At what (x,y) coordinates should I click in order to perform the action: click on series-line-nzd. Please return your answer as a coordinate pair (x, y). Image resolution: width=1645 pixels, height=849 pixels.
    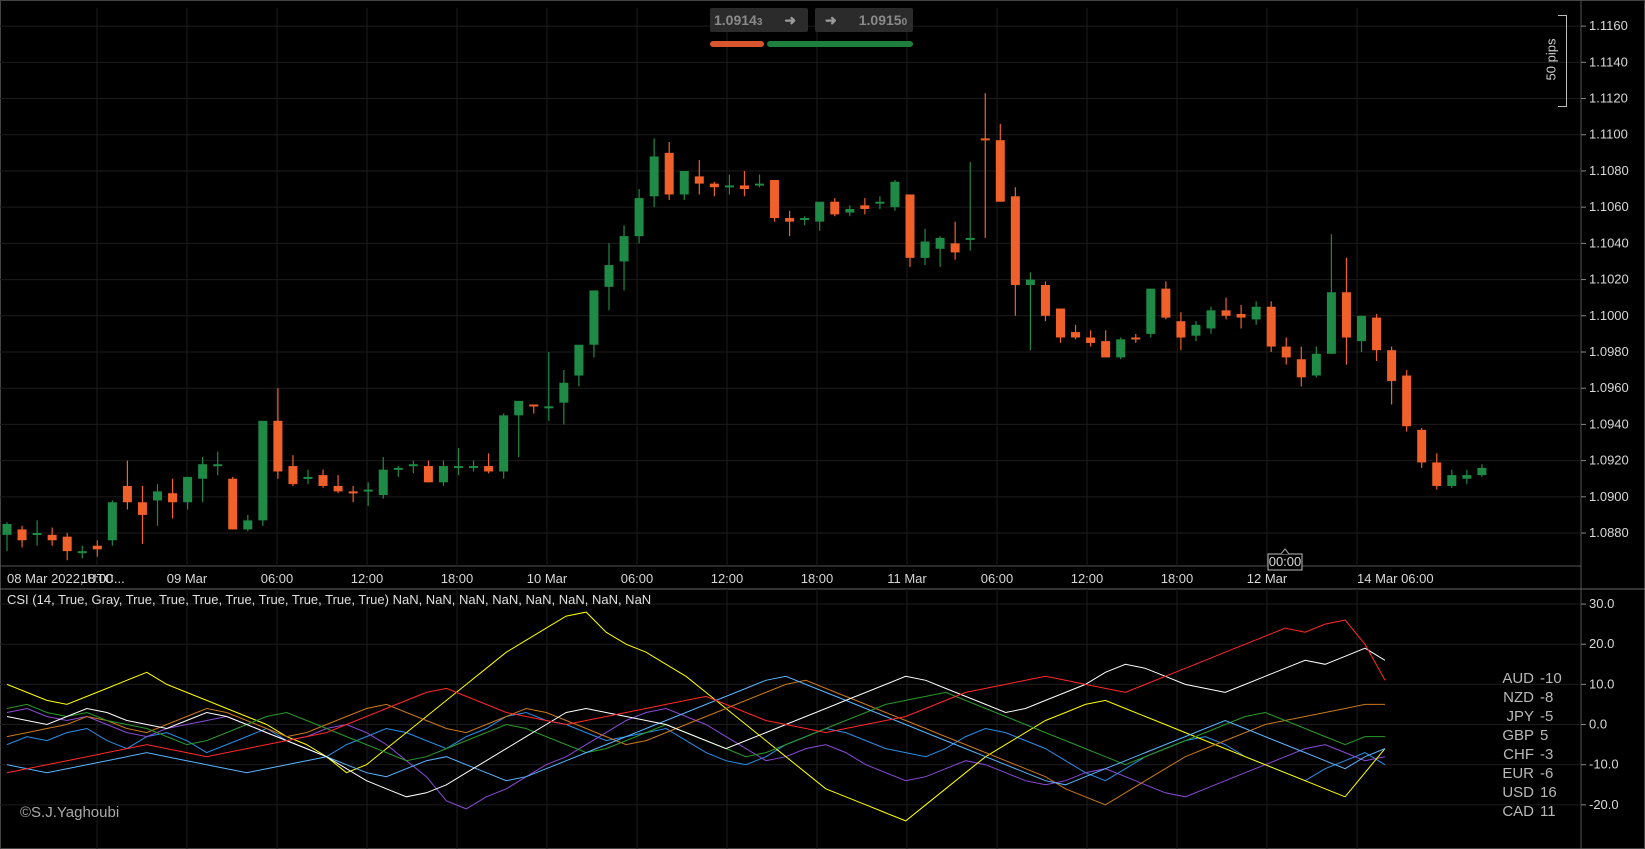
    Looking at the image, I should click on (696, 758).